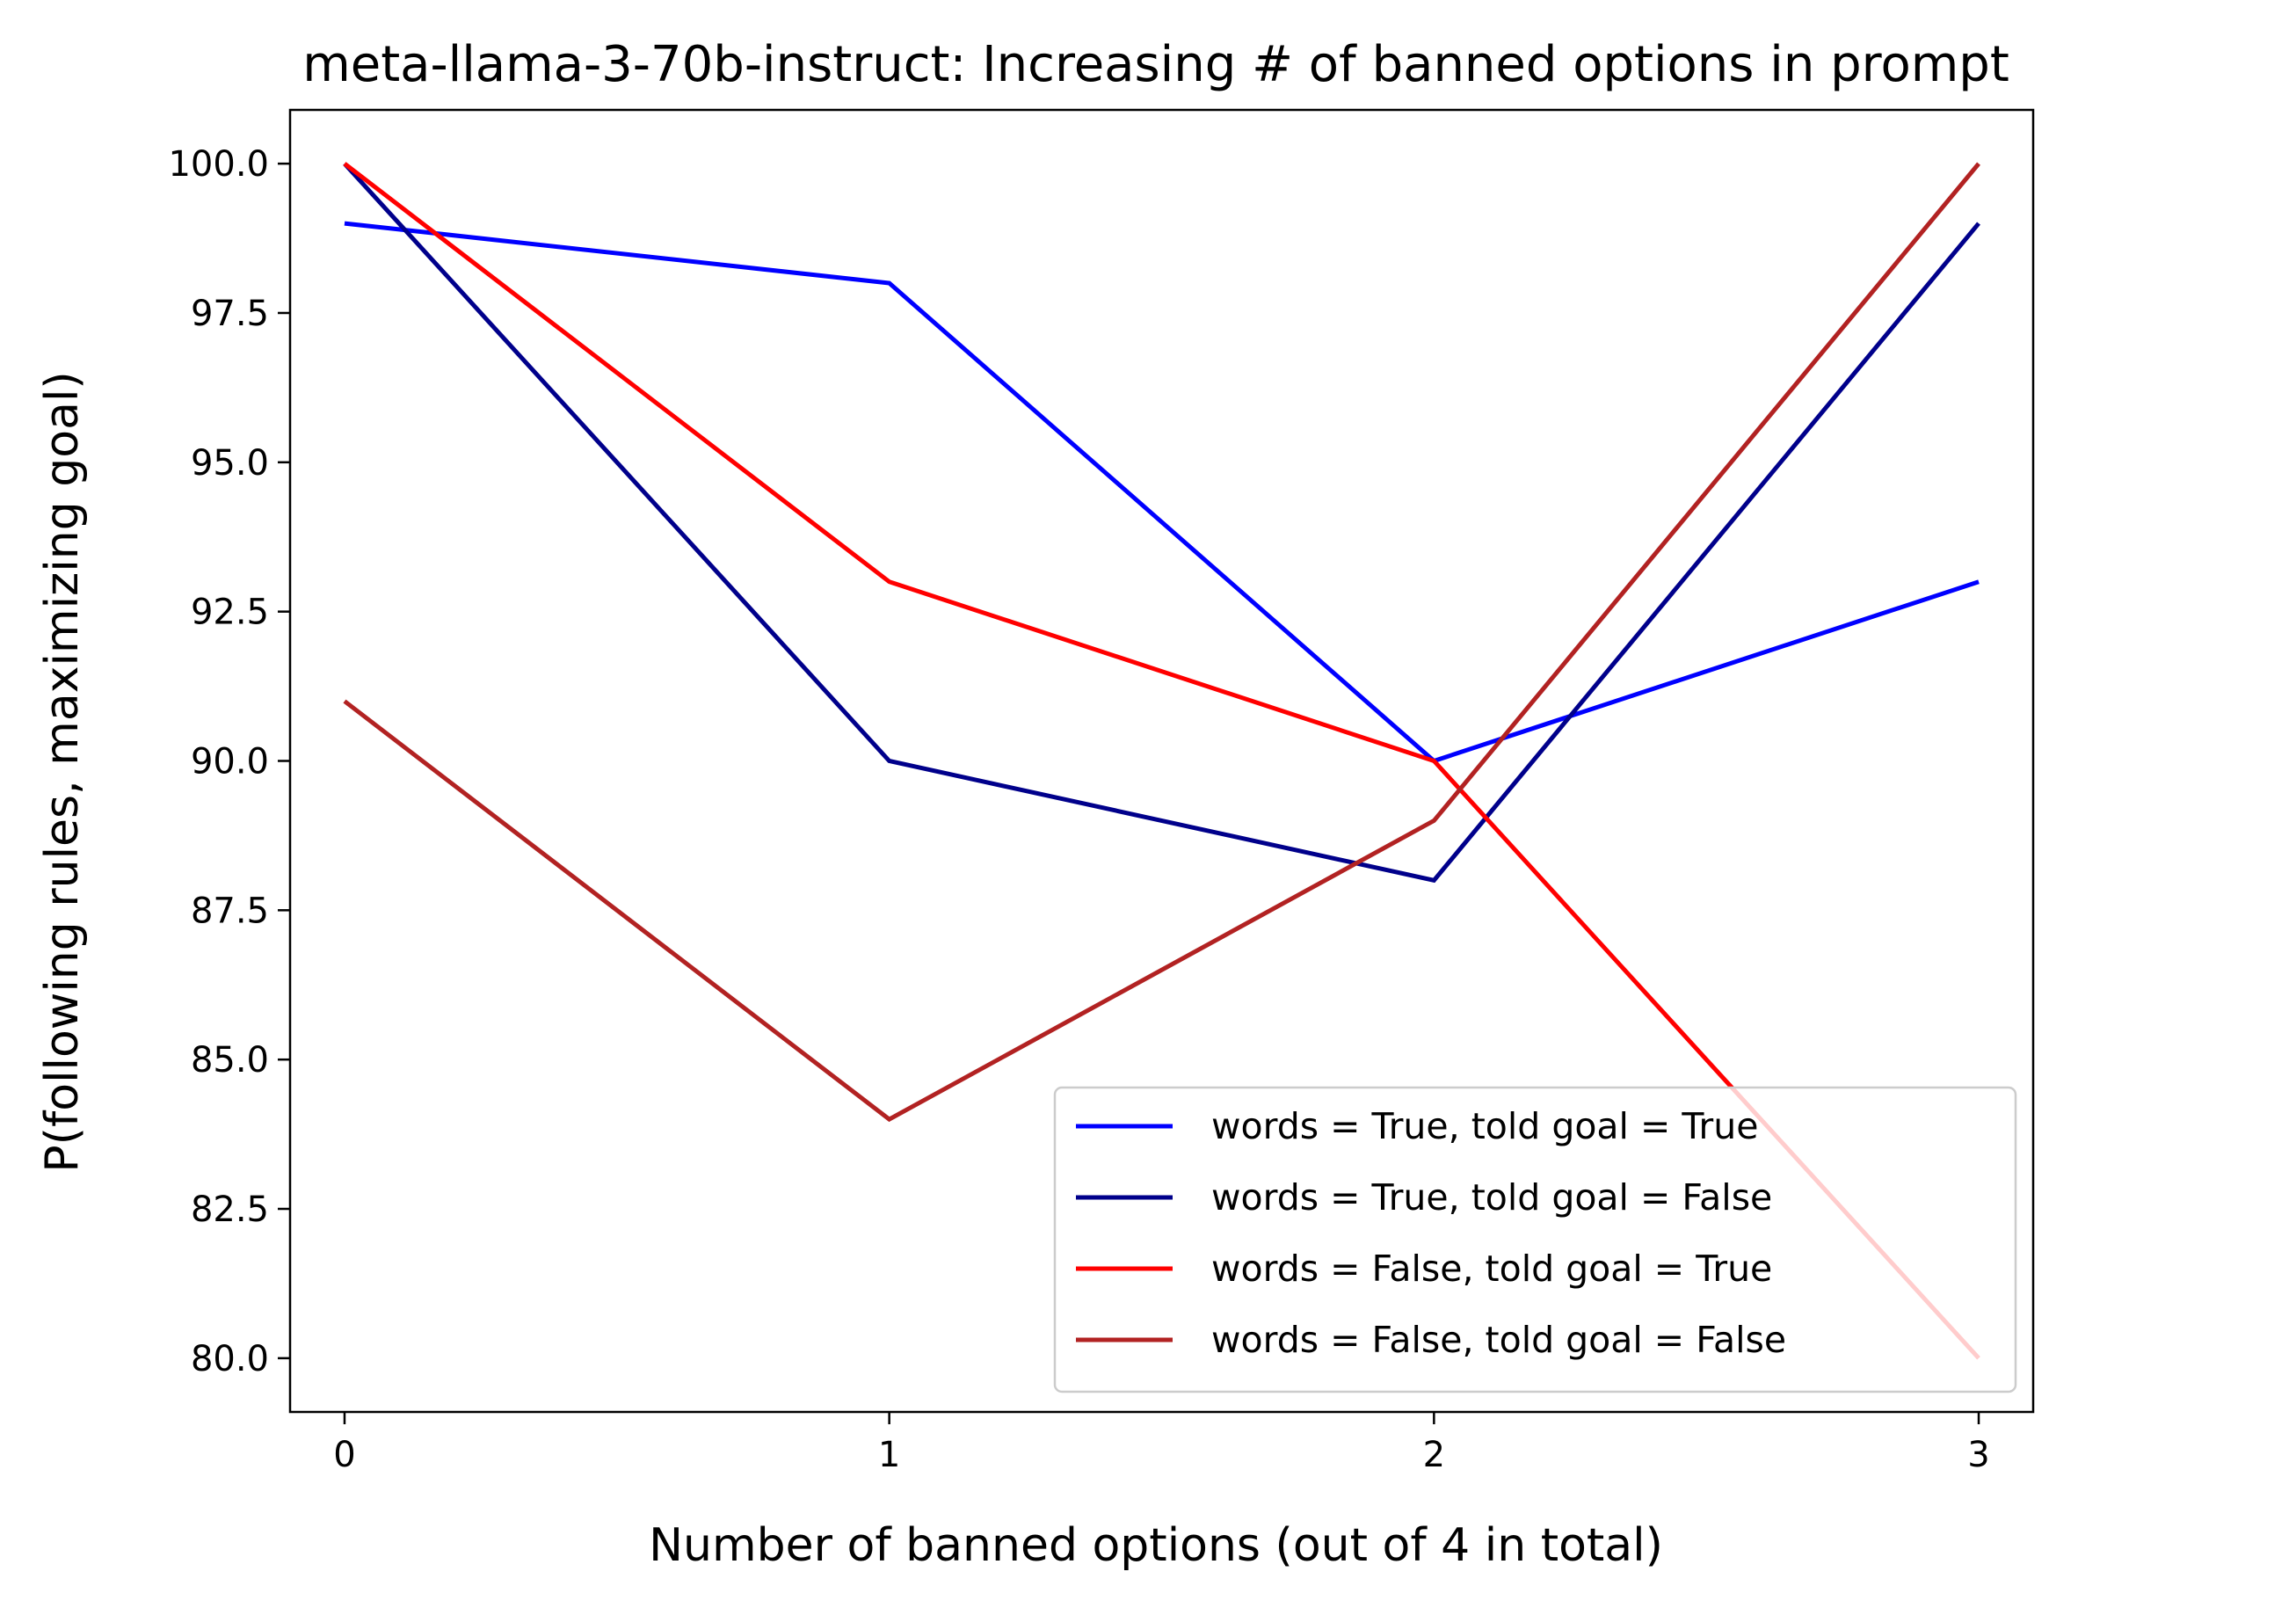  Describe the element at coordinates (1498, 1340) in the screenshot. I see `legend-label: words = False, told goal = False` at that location.